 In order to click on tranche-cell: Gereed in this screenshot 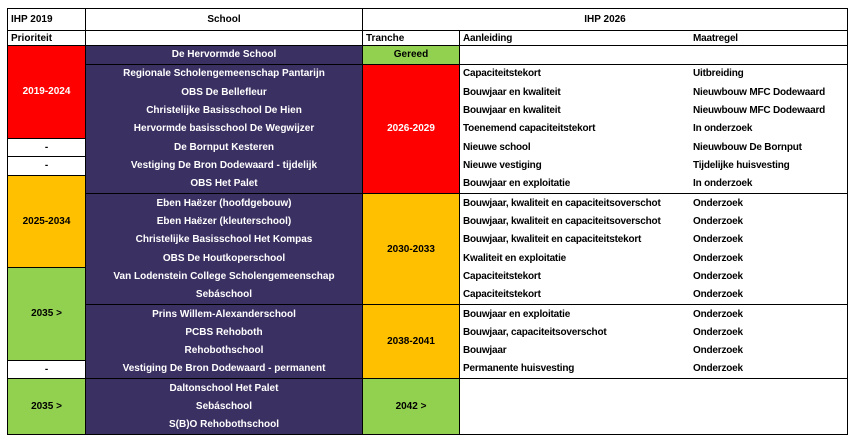, I will do `click(411, 55)`.